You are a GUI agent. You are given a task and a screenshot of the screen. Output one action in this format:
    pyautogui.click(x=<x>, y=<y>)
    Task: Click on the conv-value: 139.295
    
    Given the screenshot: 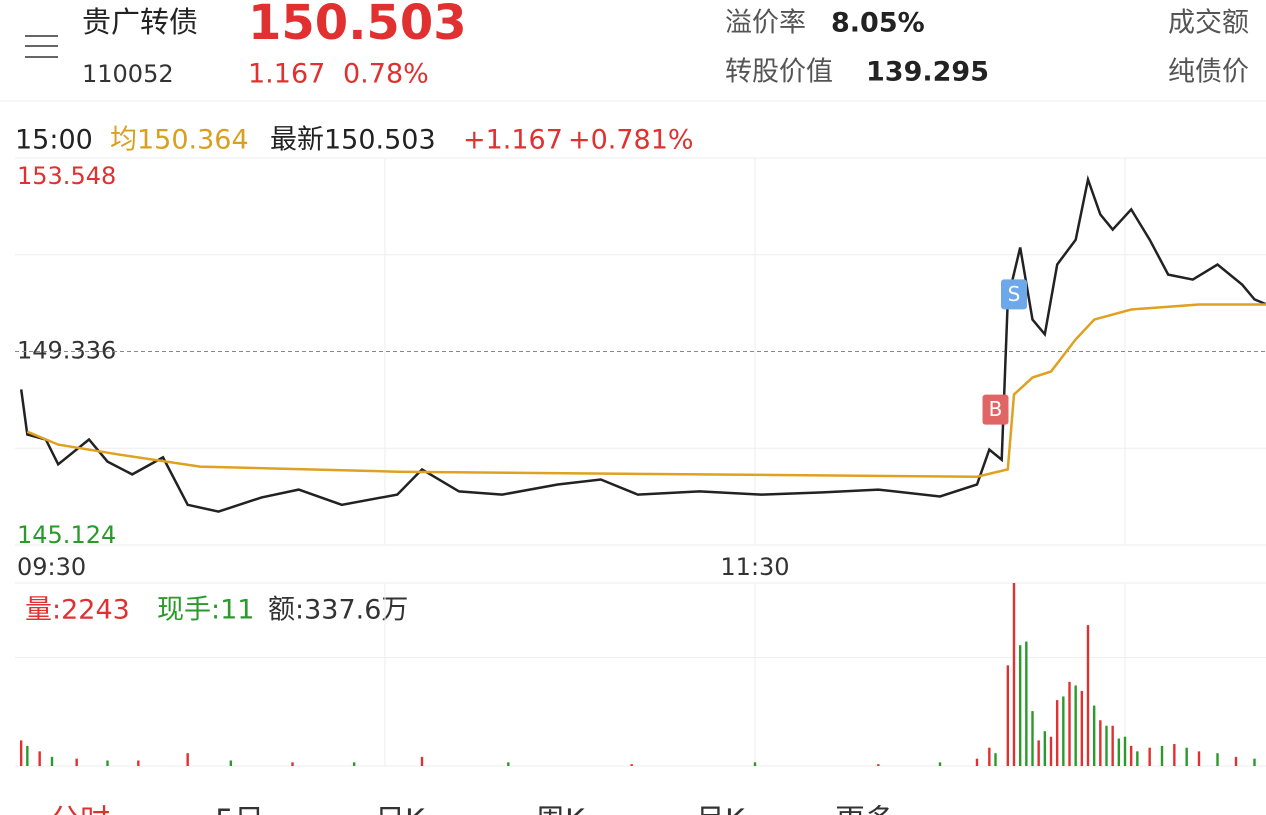 What is the action you would take?
    pyautogui.click(x=927, y=72)
    